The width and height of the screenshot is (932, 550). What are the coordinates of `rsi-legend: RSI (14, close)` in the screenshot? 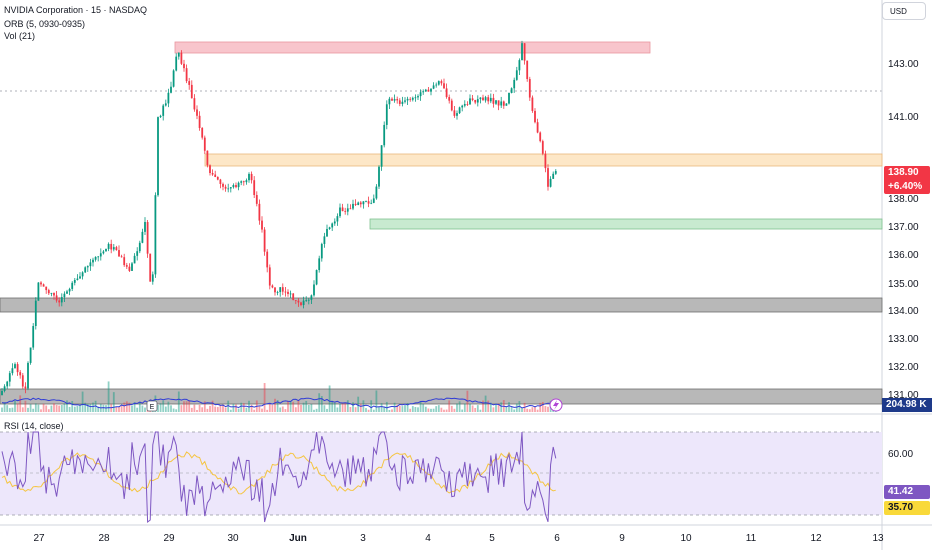 It's located at (34, 426).